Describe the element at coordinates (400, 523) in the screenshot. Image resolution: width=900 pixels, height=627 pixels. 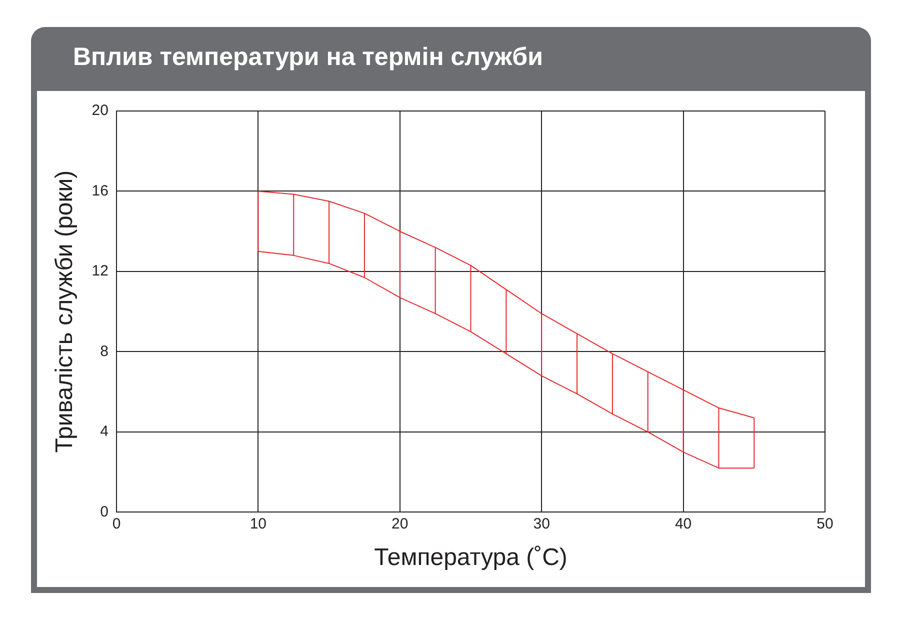
I see `x-tick-label: 20` at that location.